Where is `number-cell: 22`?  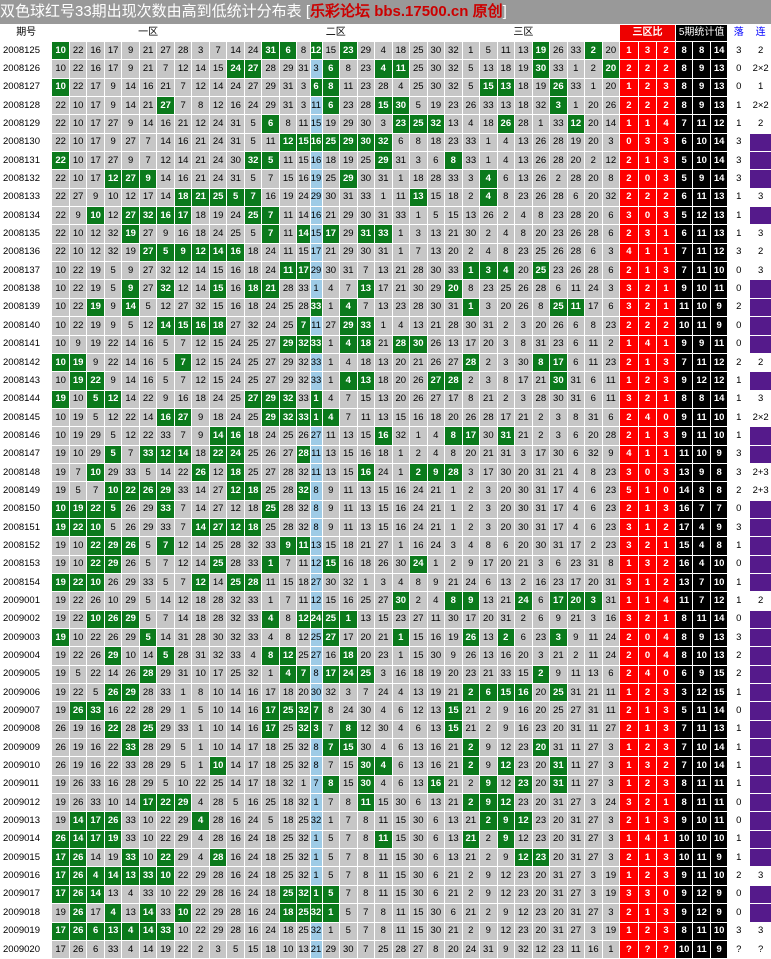
number-cell: 22 is located at coordinates (183, 894).